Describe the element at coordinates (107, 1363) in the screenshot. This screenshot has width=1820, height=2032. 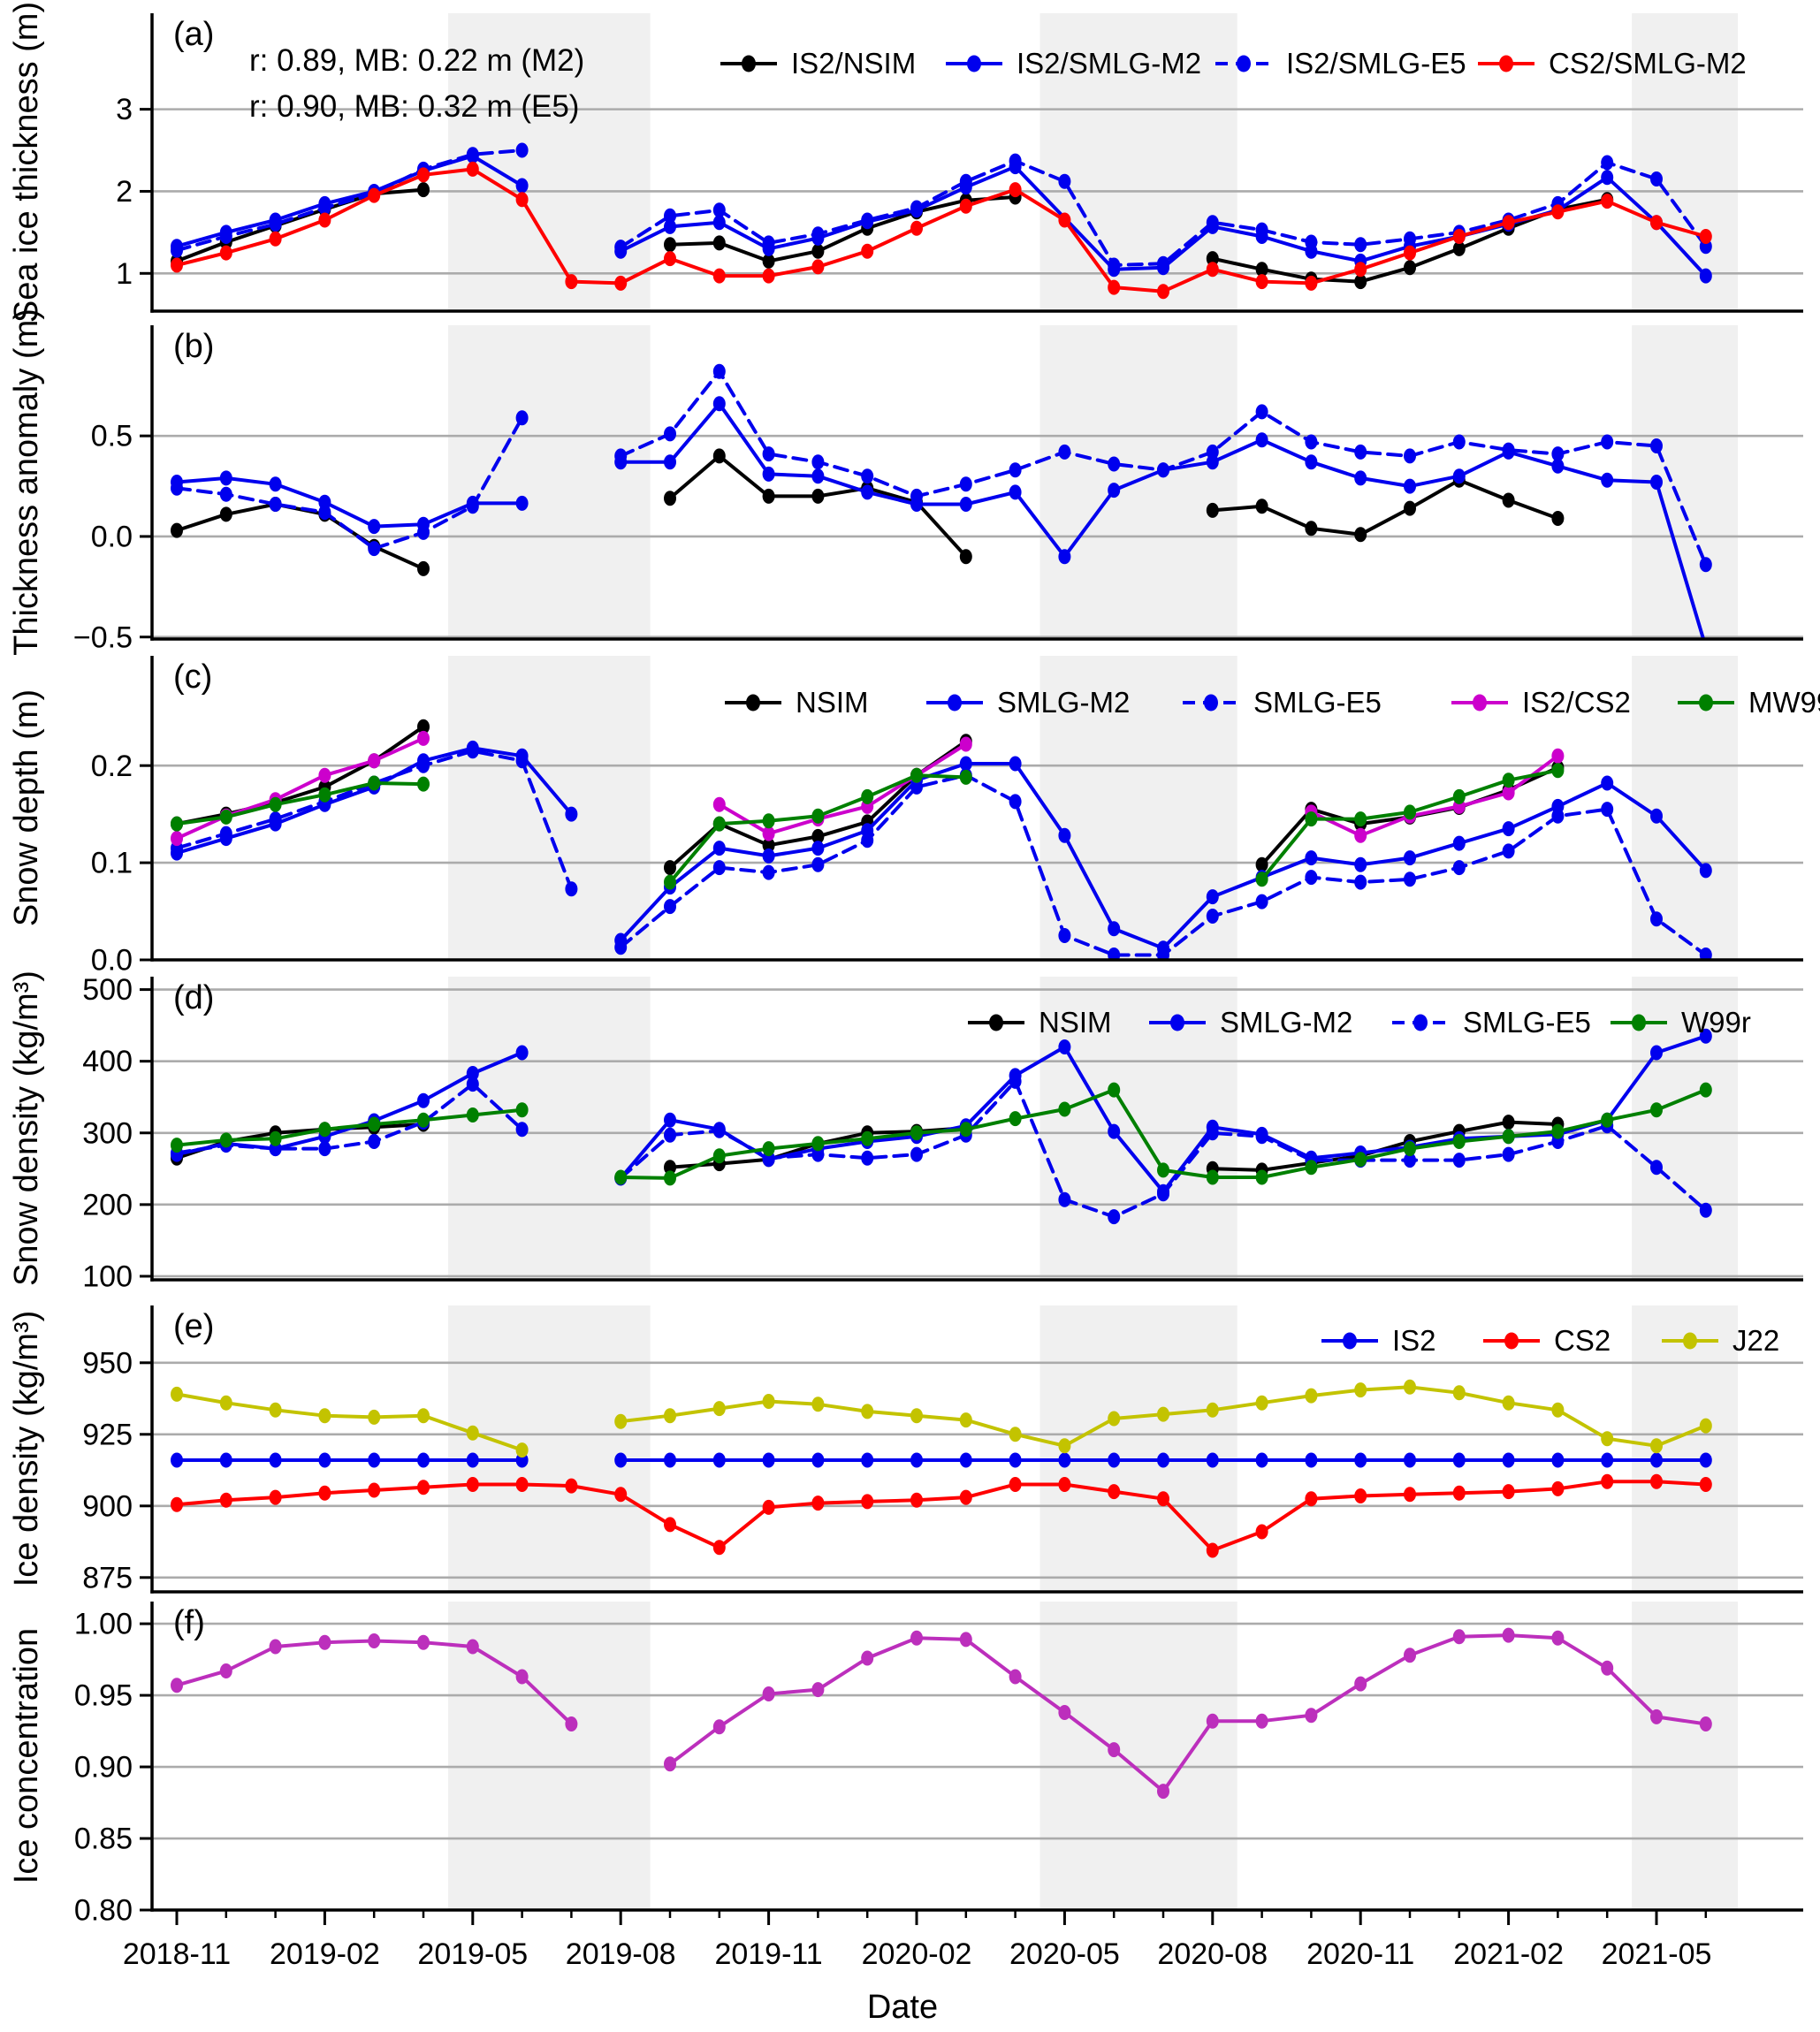
I see `y-tick-label: 950` at that location.